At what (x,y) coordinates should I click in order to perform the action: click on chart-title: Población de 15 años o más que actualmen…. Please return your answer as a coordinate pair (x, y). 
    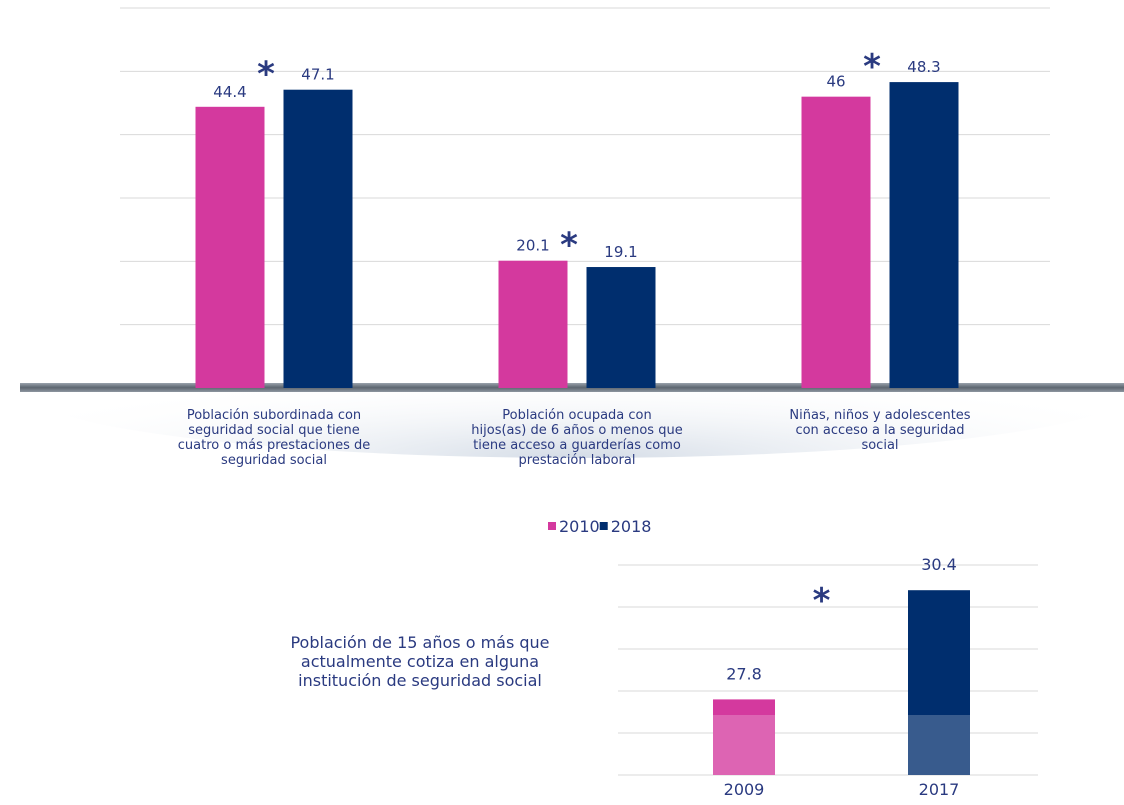
    Looking at the image, I should click on (420, 661).